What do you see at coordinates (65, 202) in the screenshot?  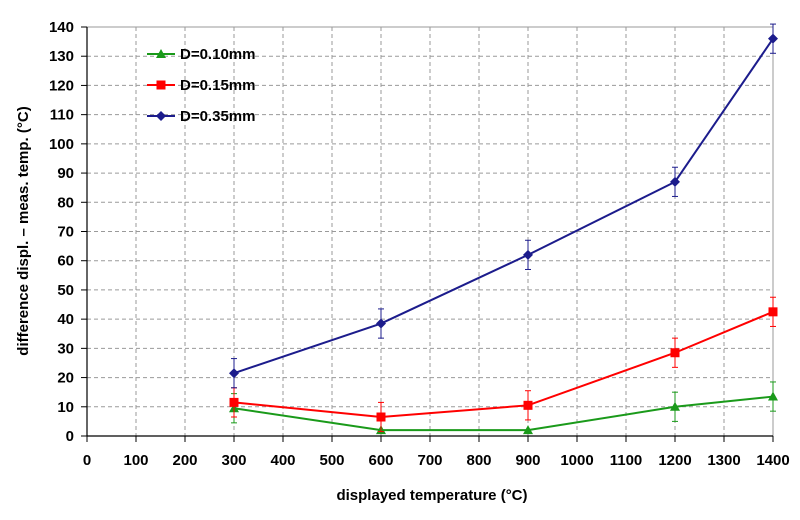 I see `y-tick-label: 80` at bounding box center [65, 202].